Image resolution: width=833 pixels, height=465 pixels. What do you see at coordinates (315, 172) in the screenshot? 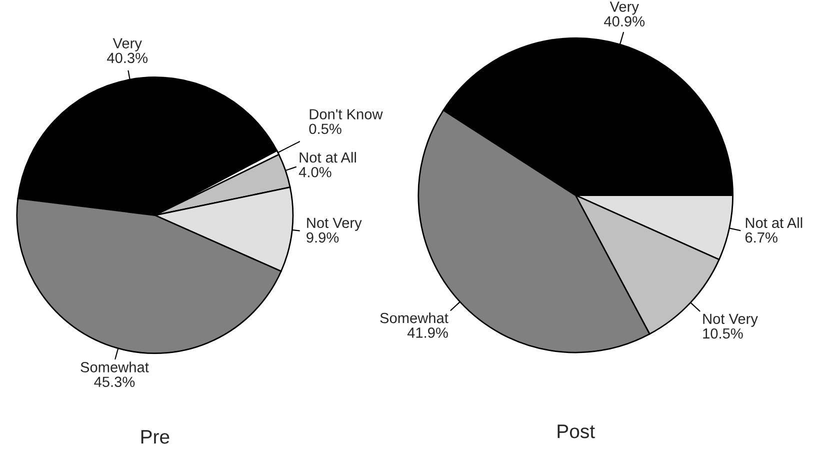
I see `data-label: 4.0%` at bounding box center [315, 172].